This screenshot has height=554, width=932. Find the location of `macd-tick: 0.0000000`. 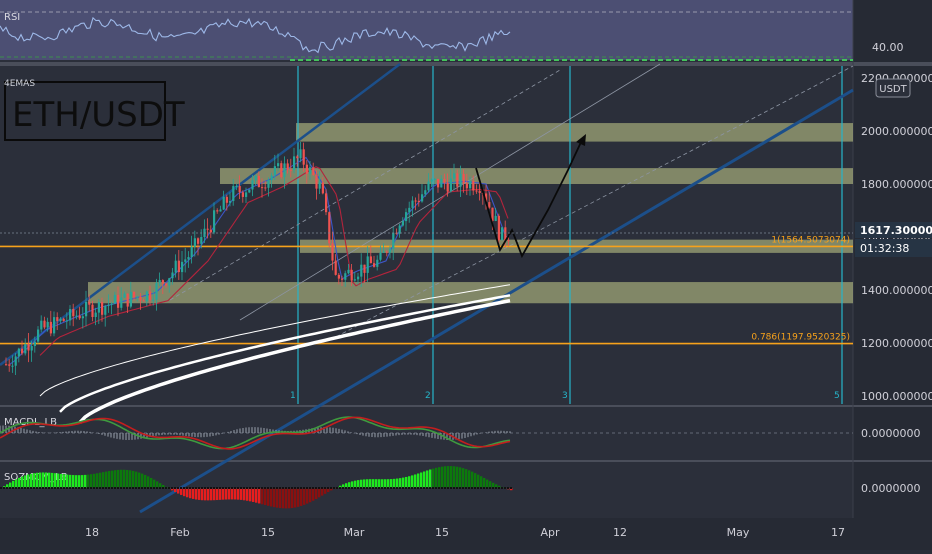

macd-tick: 0.0000000 is located at coordinates (891, 433).